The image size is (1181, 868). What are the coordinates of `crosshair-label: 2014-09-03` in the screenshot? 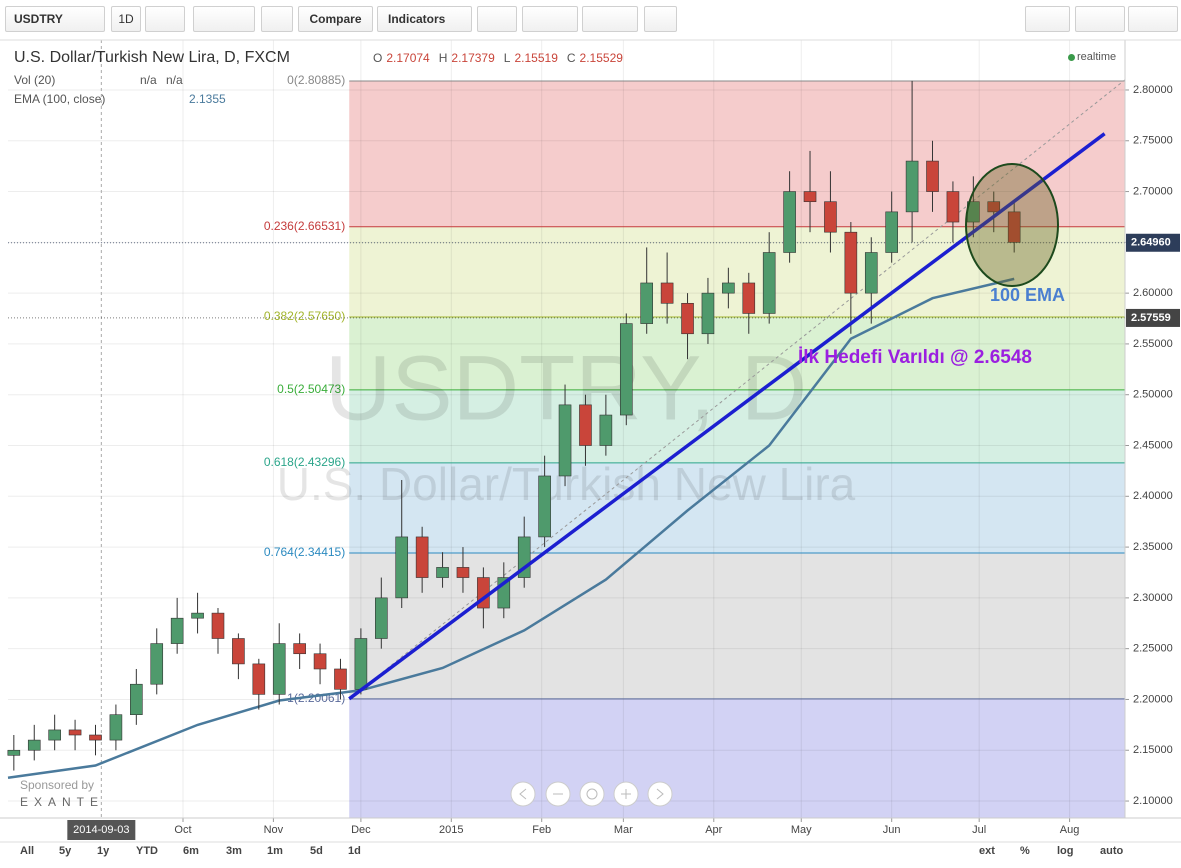 It's located at (101, 830).